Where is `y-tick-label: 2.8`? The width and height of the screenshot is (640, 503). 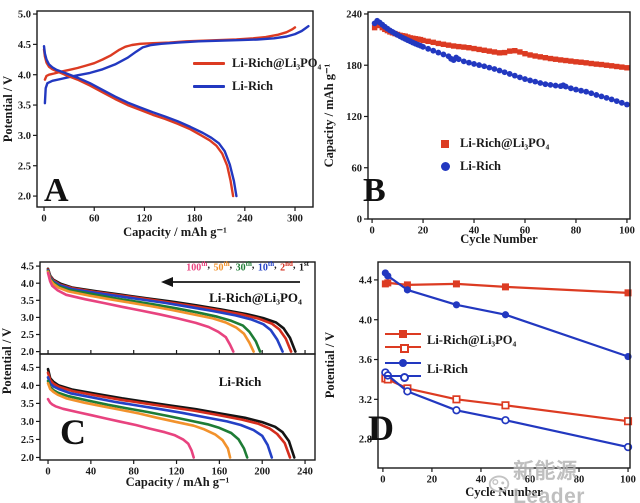 y-tick-label: 2.8 is located at coordinates (365, 440).